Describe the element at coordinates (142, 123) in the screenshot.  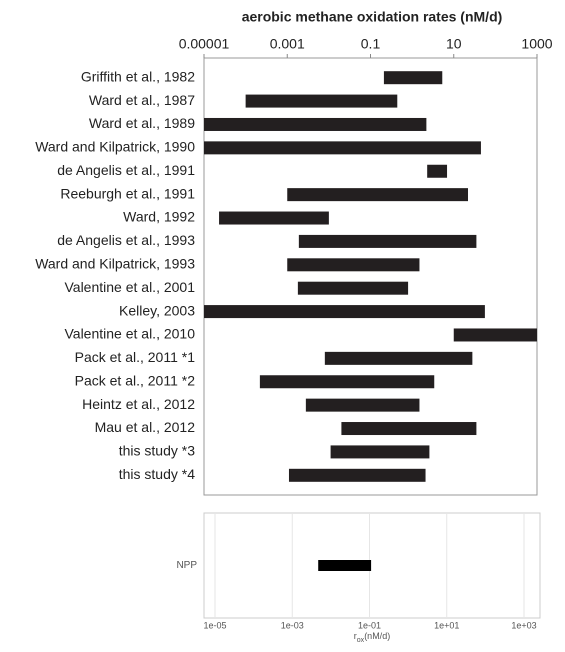
I see `category-label: Ward et al., 1989` at that location.